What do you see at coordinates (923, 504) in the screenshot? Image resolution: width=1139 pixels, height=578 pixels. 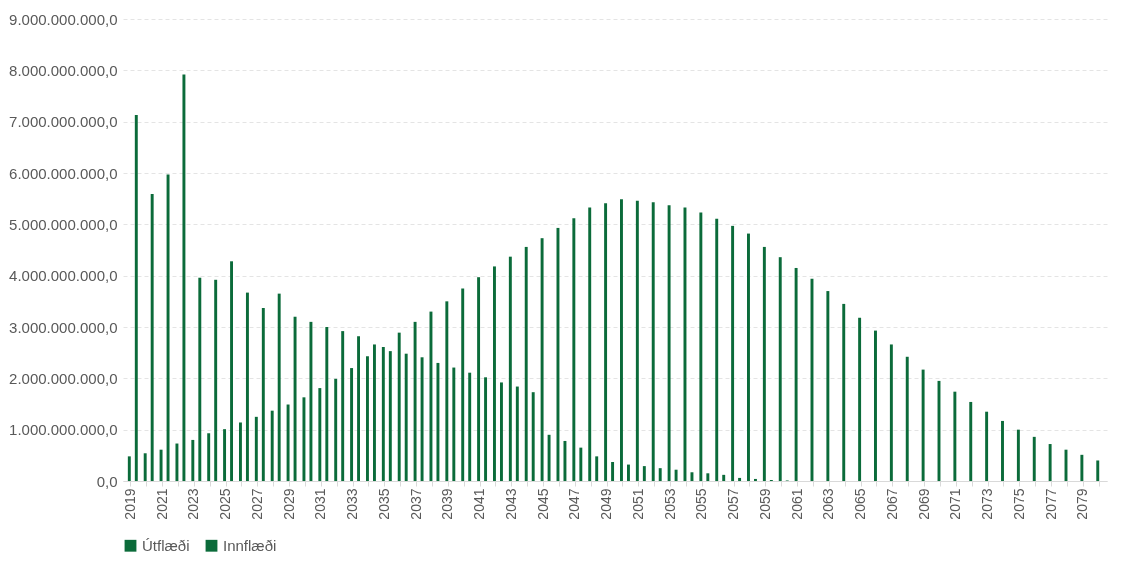 I see `x-tick-label: 2069` at bounding box center [923, 504].